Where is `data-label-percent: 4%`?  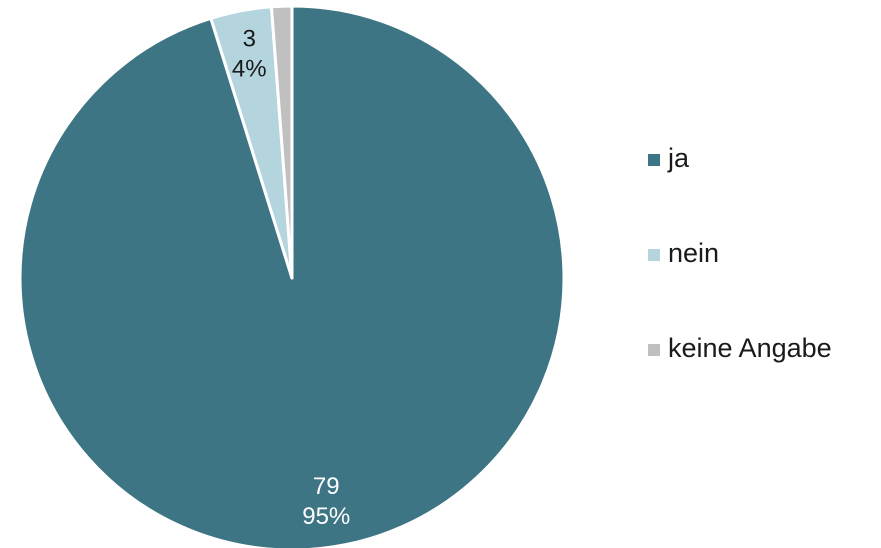
data-label-percent: 4% is located at coordinates (249, 68).